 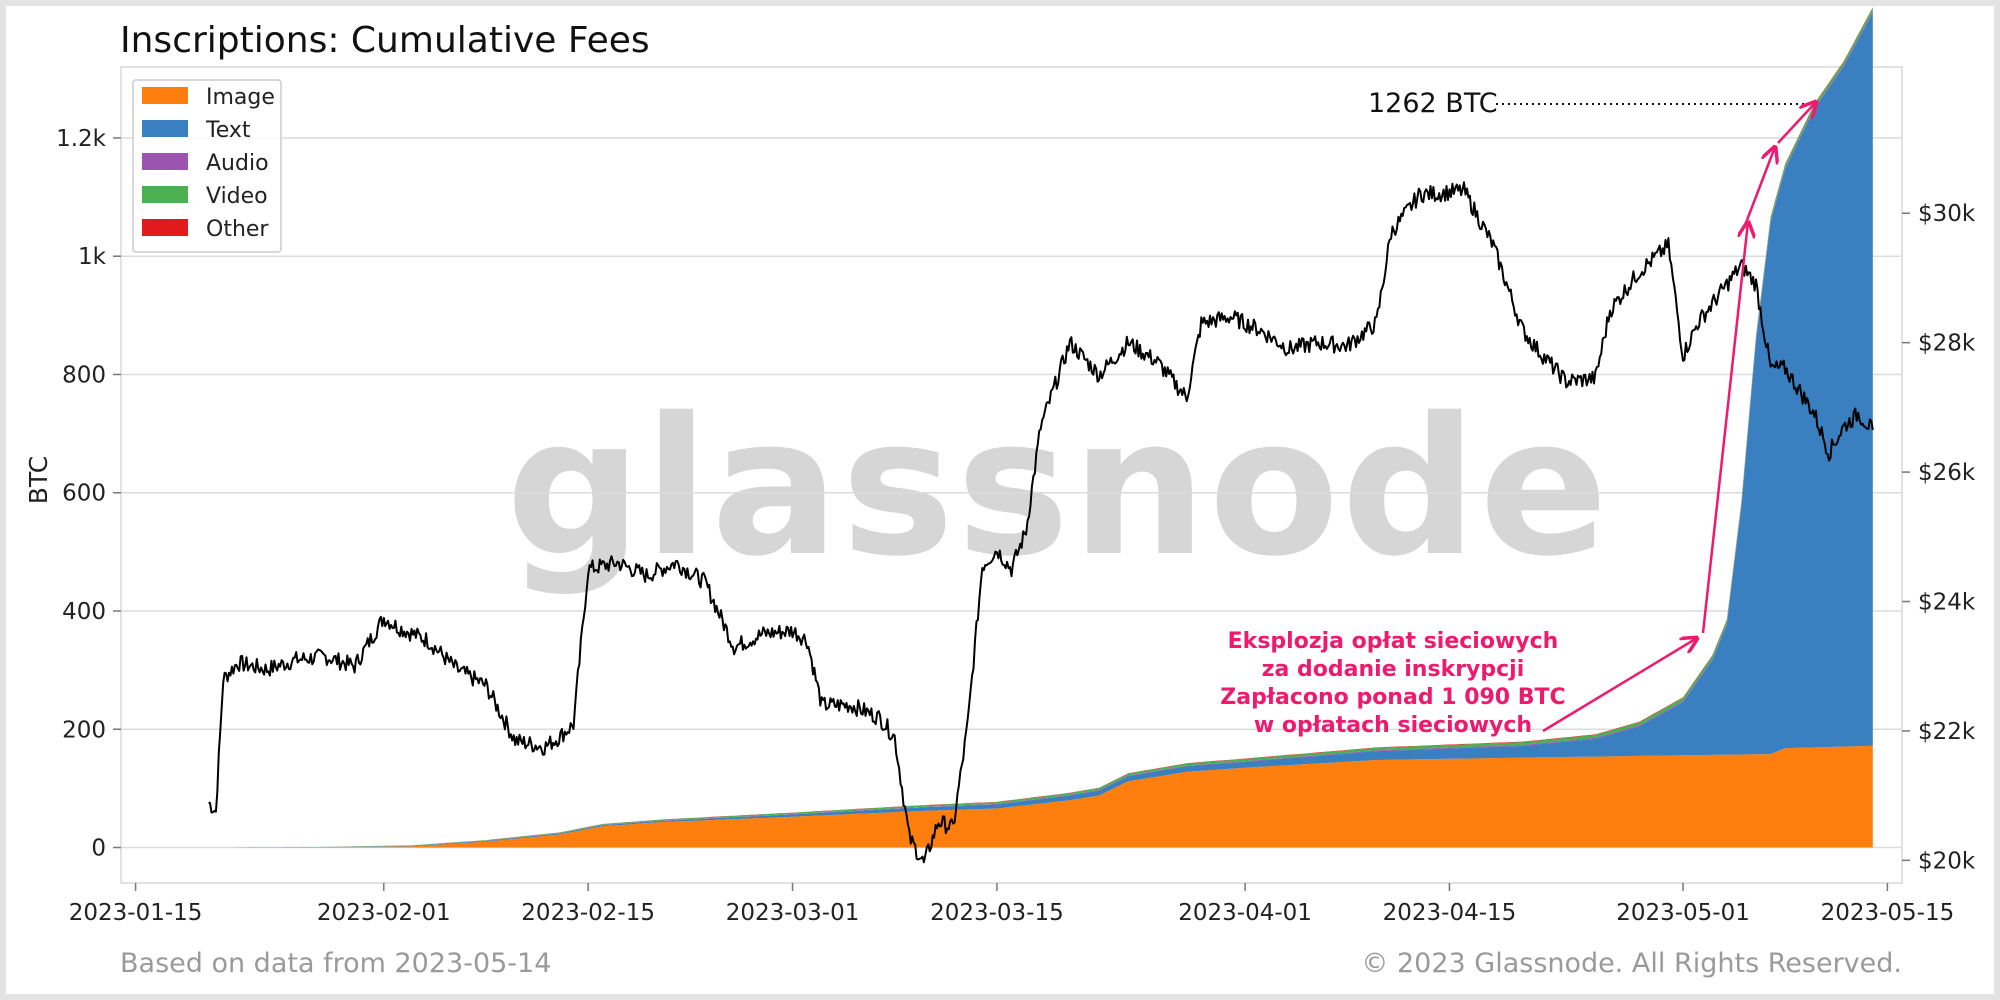 I want to click on y-tick-label: 0, so click(x=98, y=849).